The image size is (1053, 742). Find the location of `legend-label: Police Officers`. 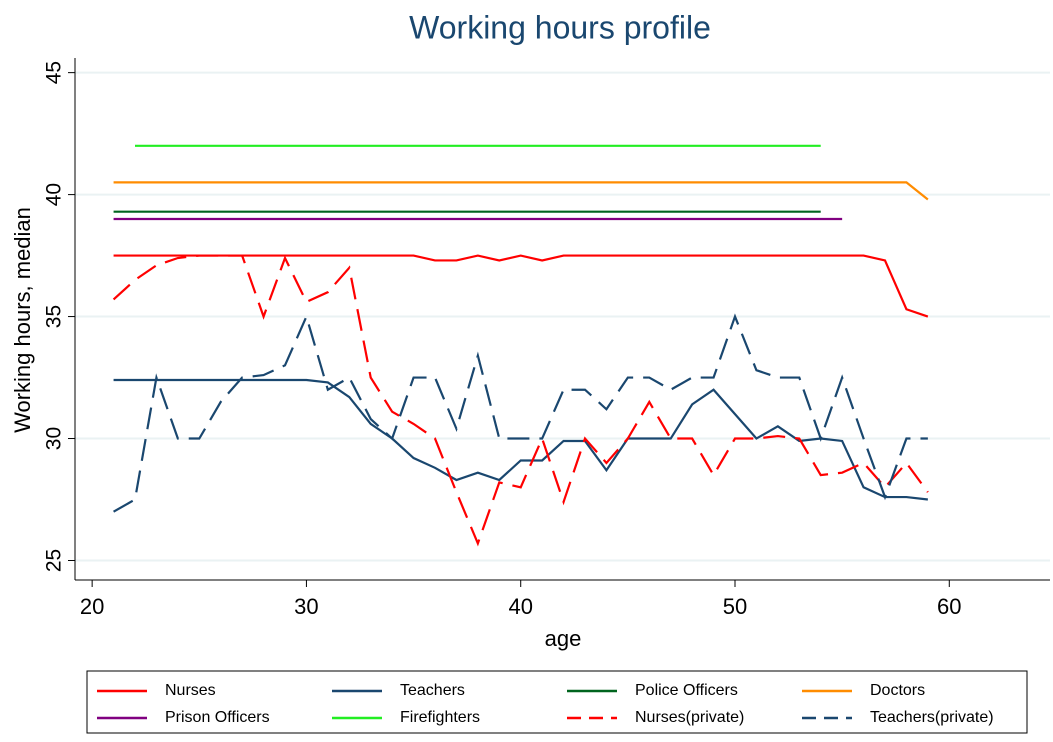

legend-label: Police Officers is located at coordinates (686, 690).